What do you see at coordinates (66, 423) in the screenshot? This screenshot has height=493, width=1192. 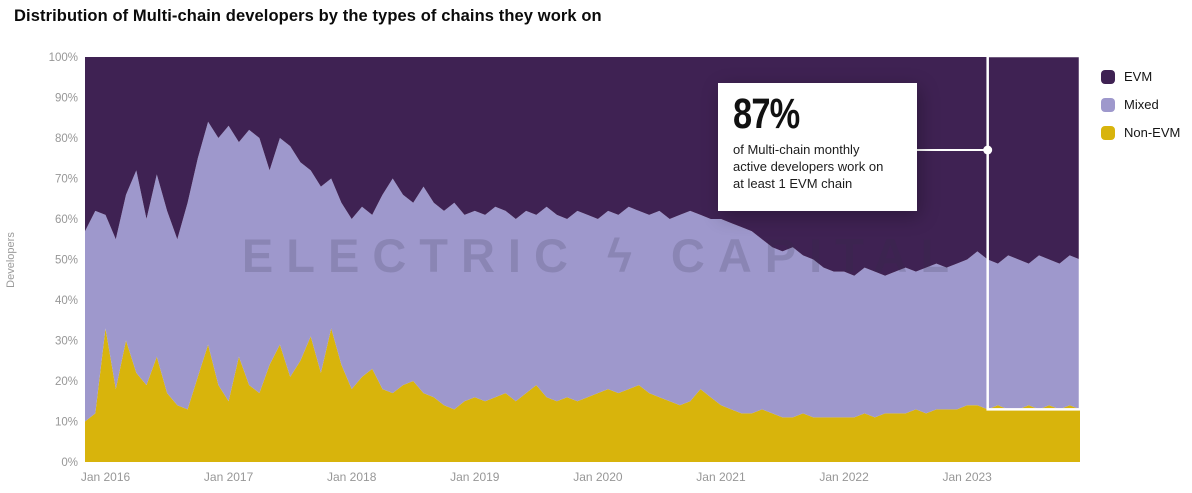 I see `y-tick-label: 10%` at bounding box center [66, 423].